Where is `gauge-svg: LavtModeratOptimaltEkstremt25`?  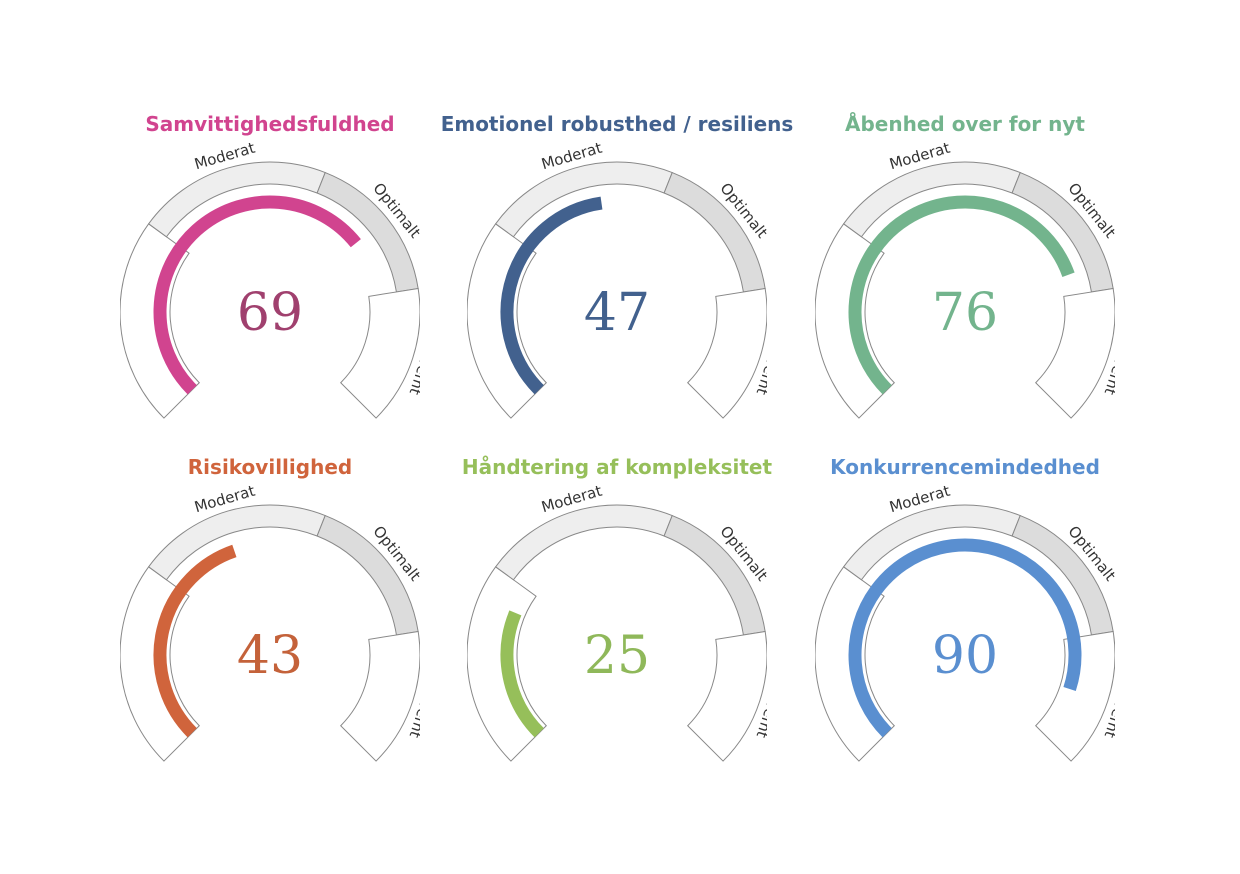
gauge-svg: LavtModeratOptimaltEkstremt25 is located at coordinates (617, 622).